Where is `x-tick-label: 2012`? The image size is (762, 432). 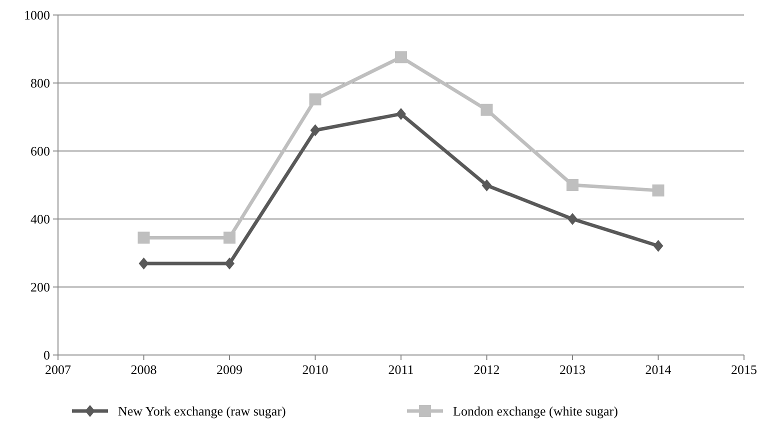
x-tick-label: 2012 is located at coordinates (487, 369).